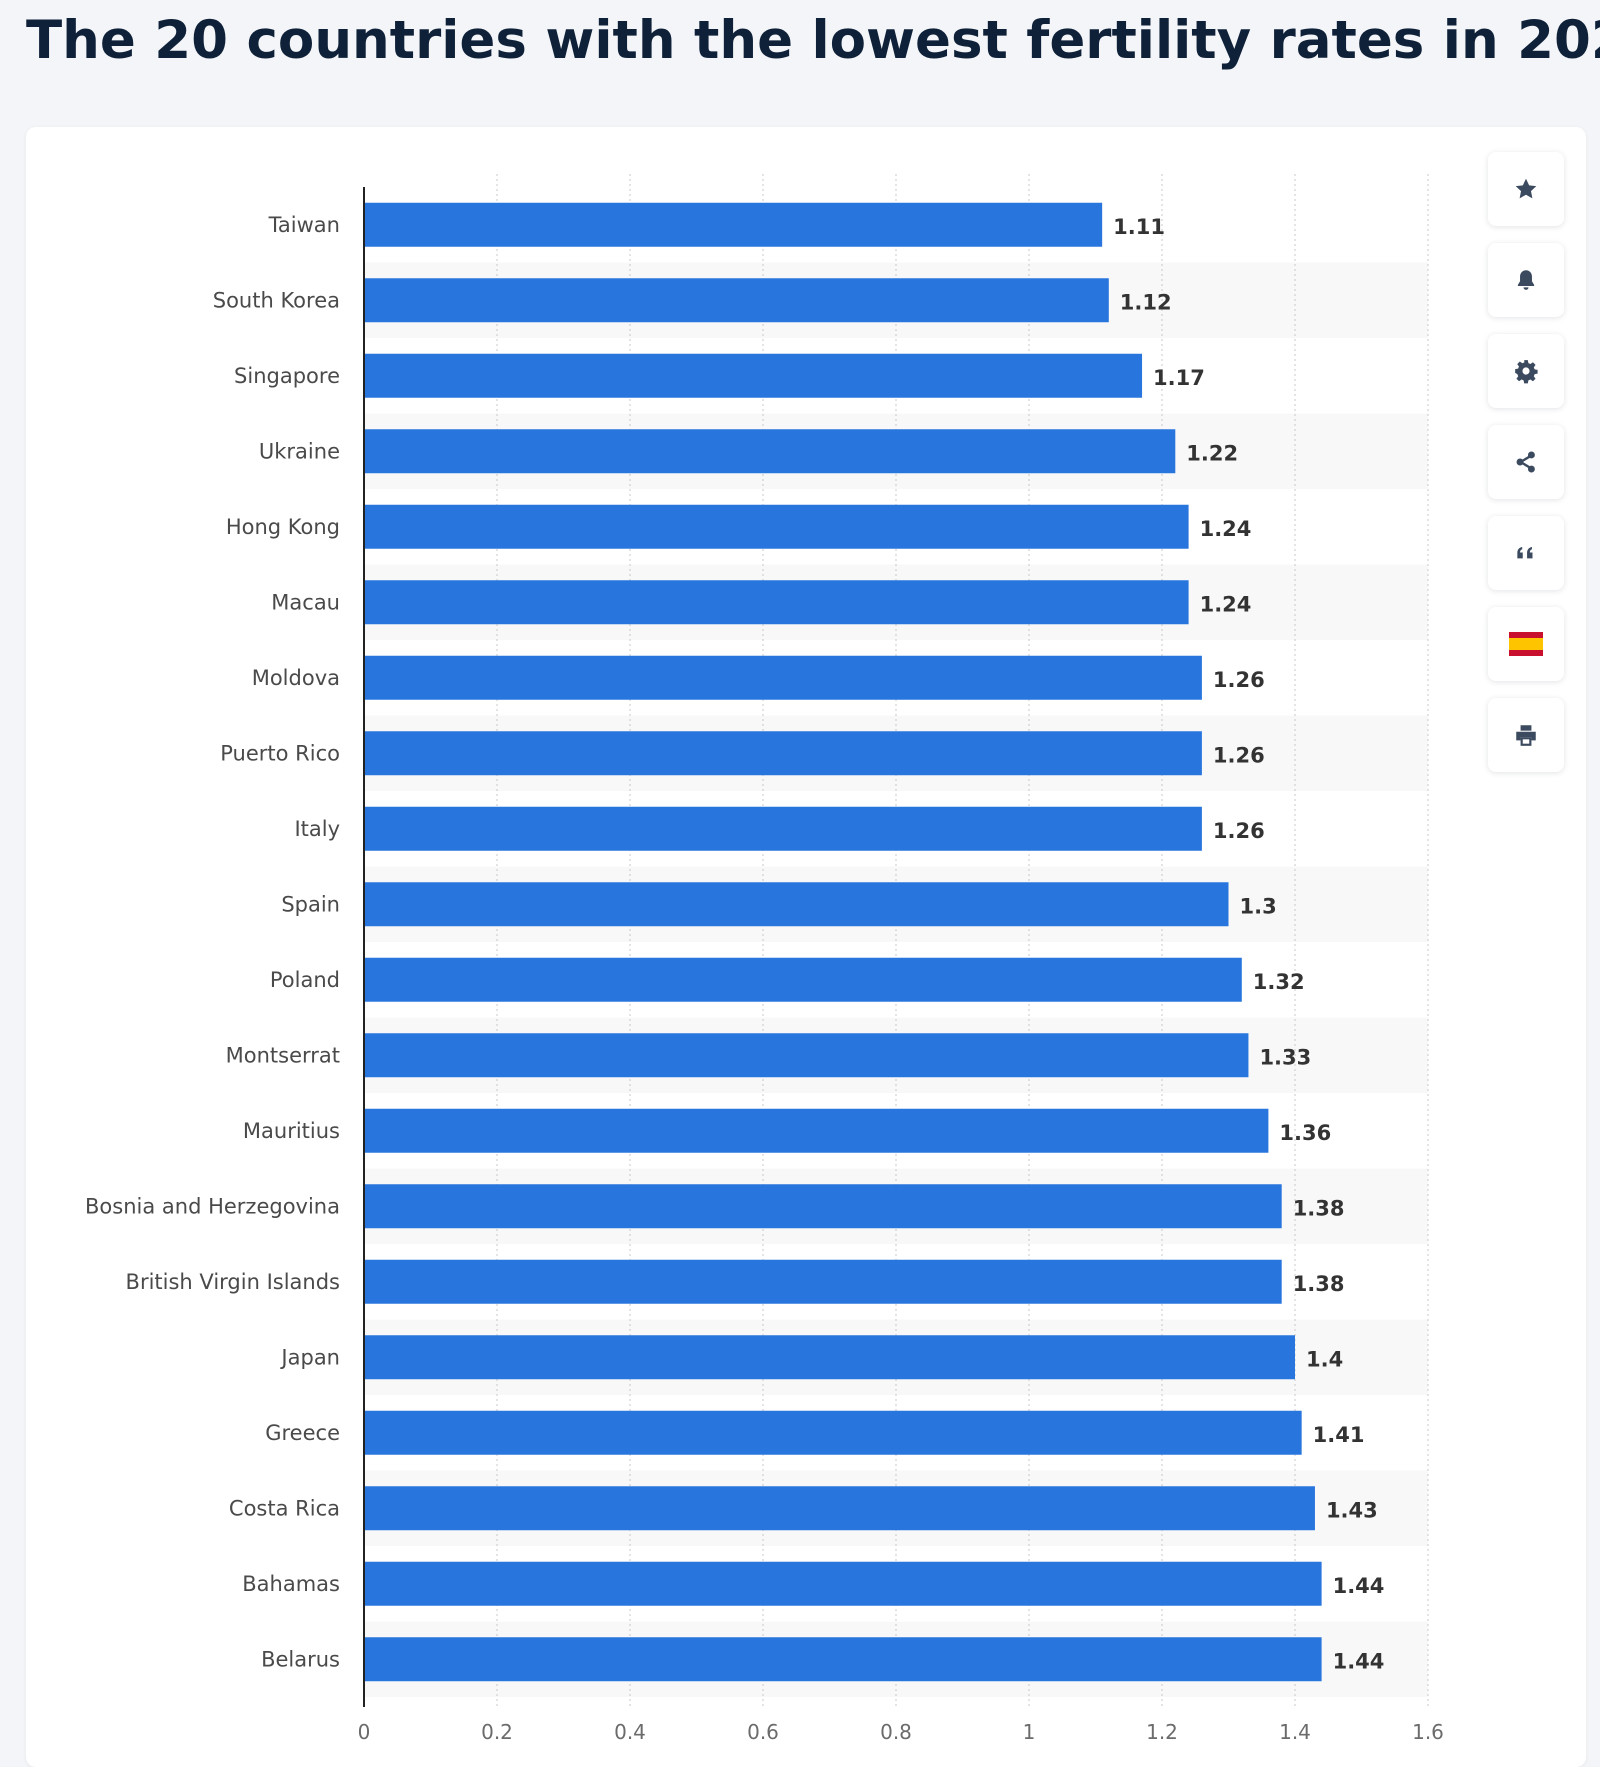 This screenshot has height=1767, width=1600. What do you see at coordinates (1179, 378) in the screenshot?
I see `data-label: 1.17` at bounding box center [1179, 378].